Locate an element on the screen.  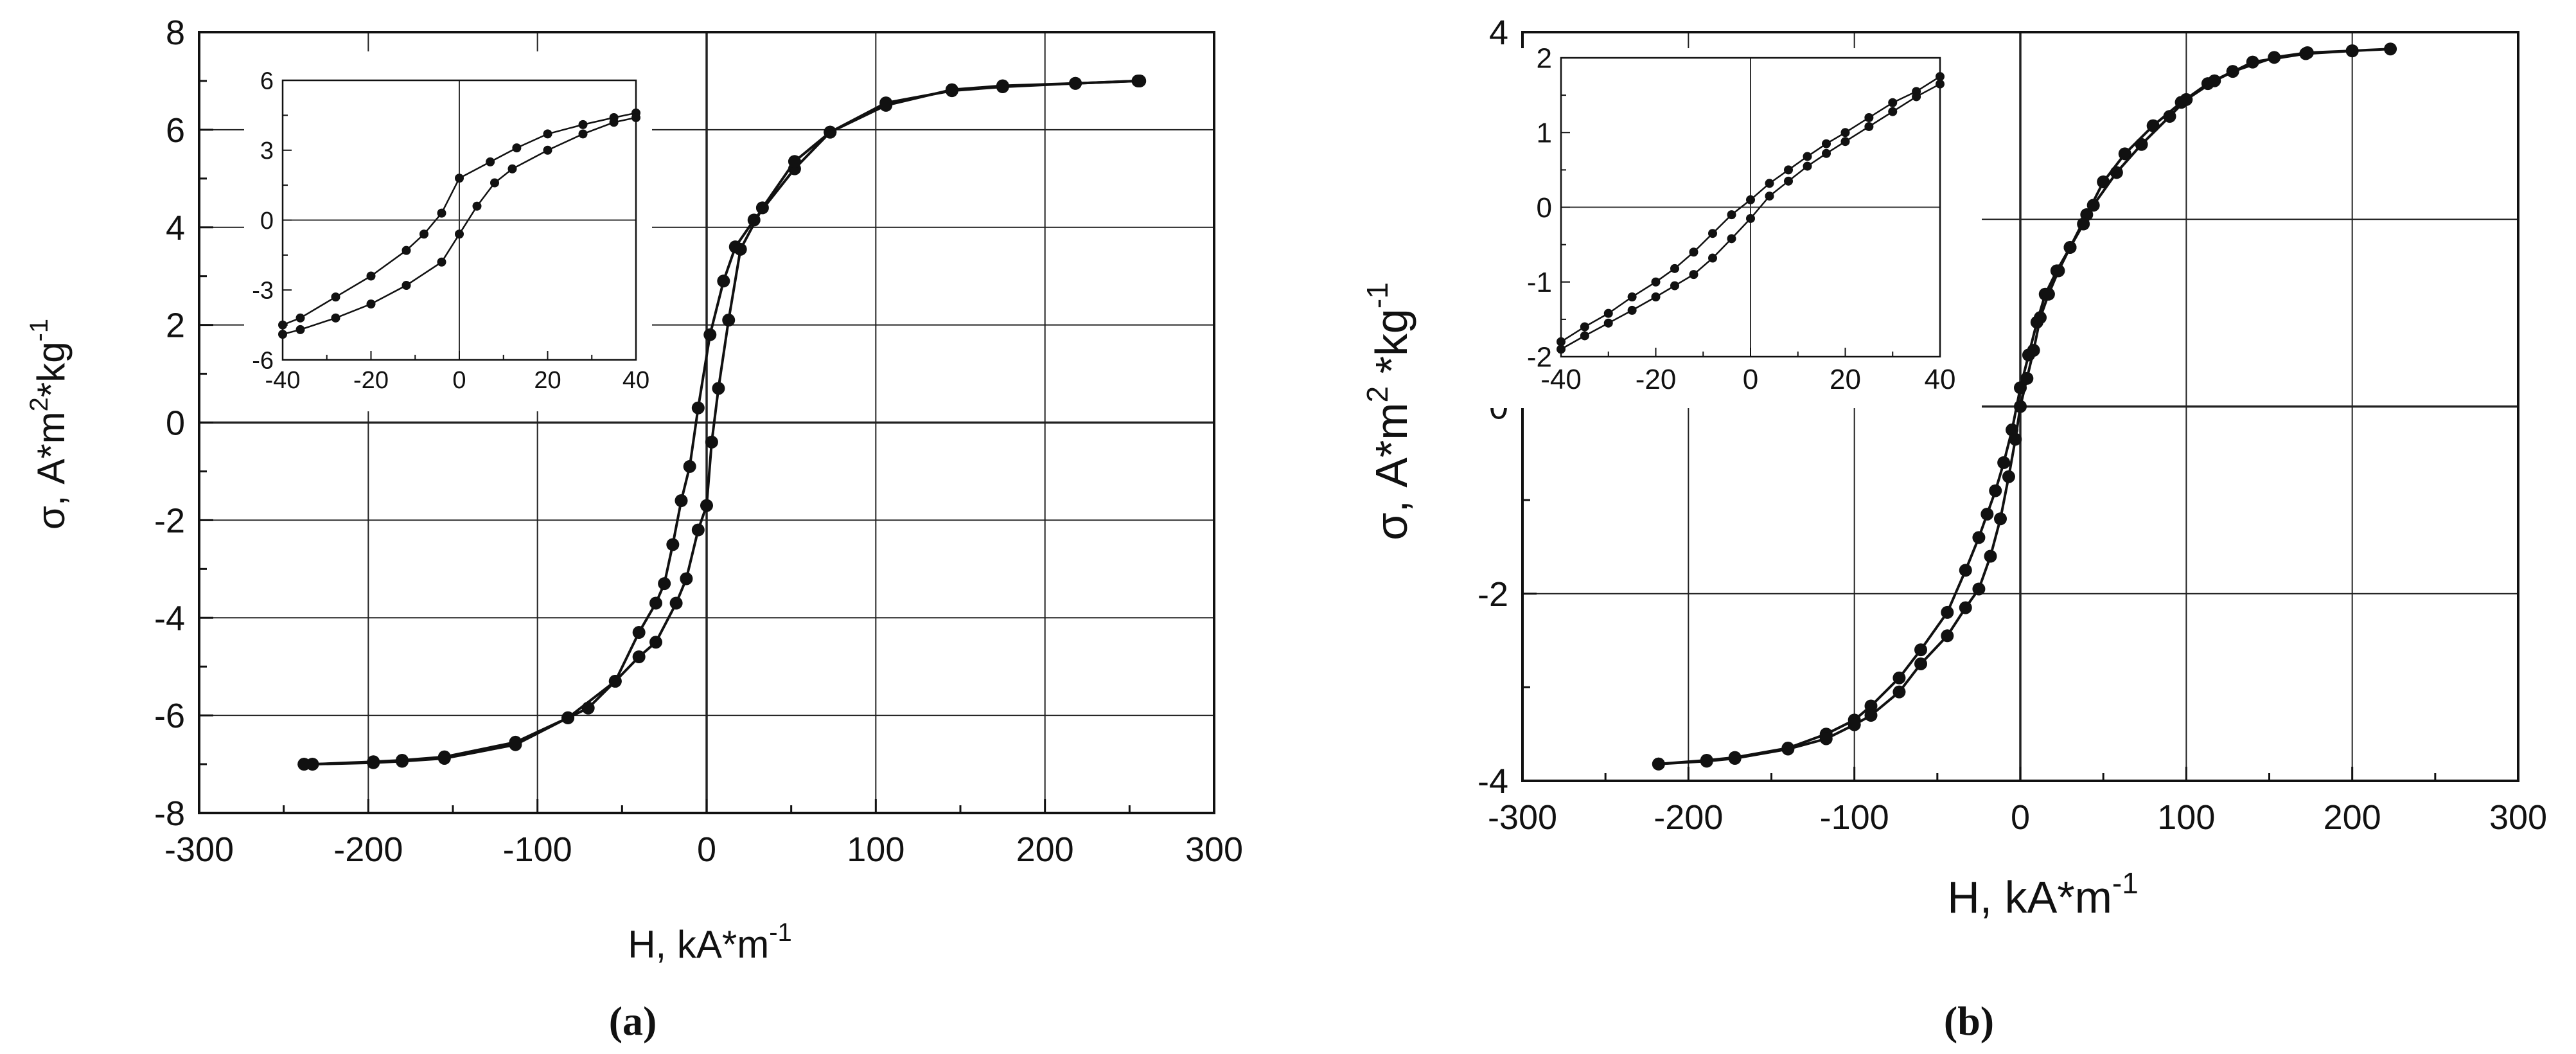
chart-b-inset: -40 -20 0 20 40 -2 -1 0 1 2 is located at coordinates (1728, 225).